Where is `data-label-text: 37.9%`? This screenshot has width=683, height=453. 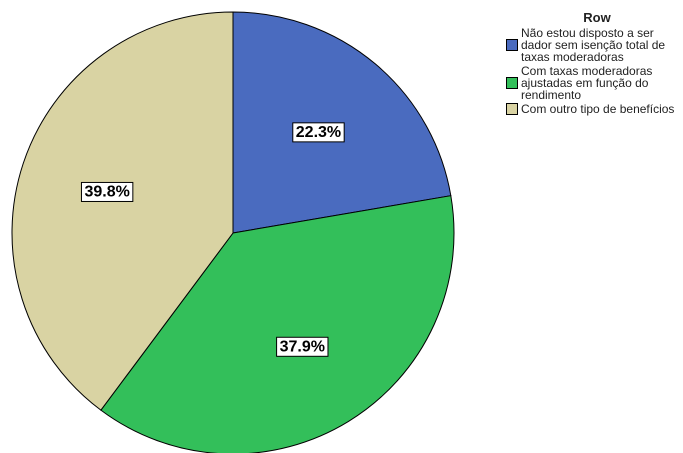 data-label-text: 37.9% is located at coordinates (302, 346).